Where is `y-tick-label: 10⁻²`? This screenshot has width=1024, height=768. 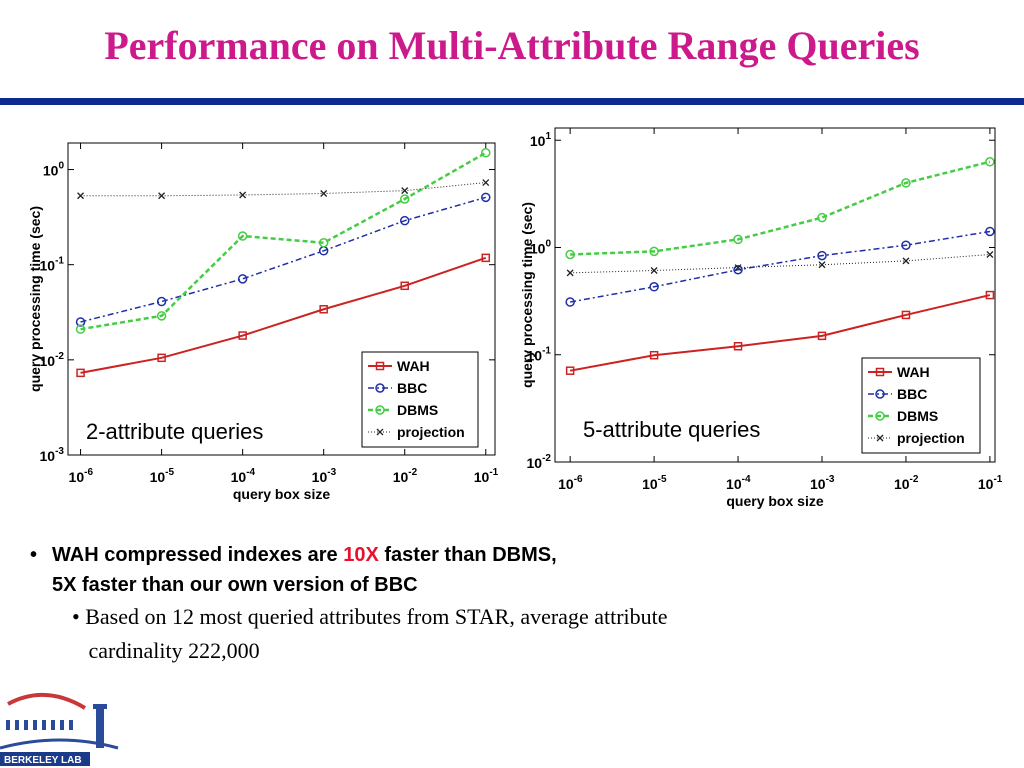
y-tick-label: 10⁻² is located at coordinates (52, 360).